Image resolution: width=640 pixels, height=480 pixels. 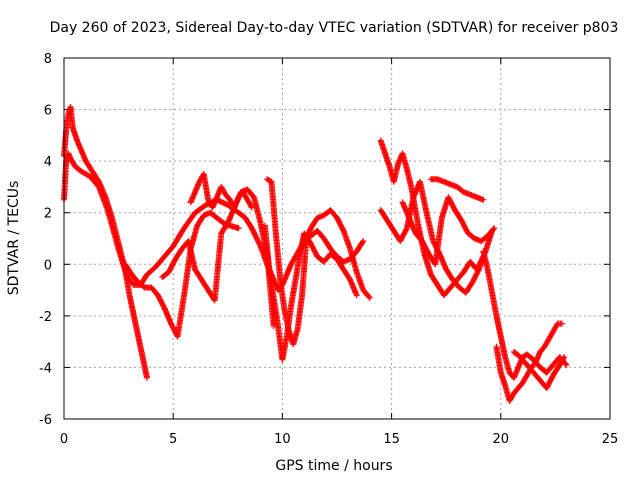 I want to click on y-tick-label: 6, so click(x=48, y=111).